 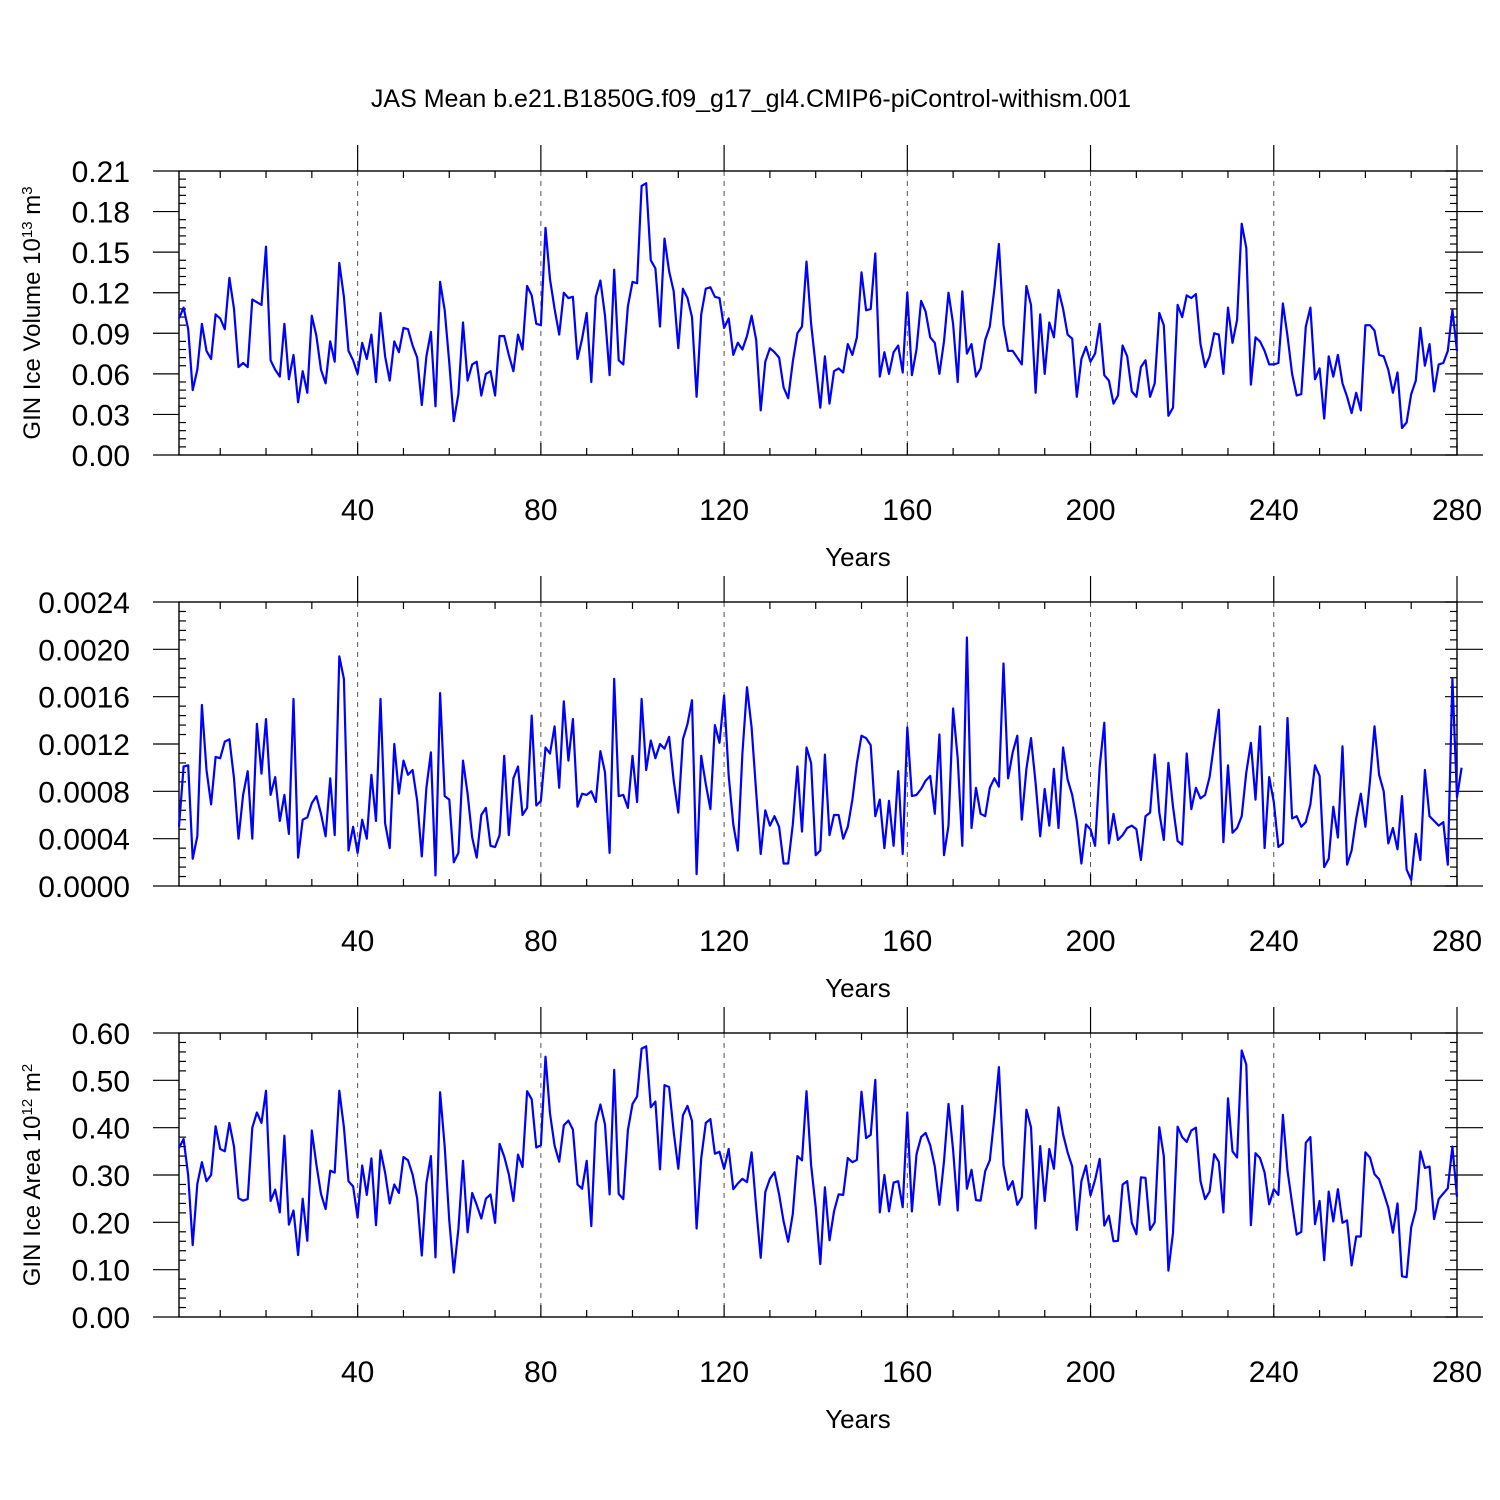 I want to click on y-axis-label: GIN Ice Volume 1013 m3, so click(x=33, y=312).